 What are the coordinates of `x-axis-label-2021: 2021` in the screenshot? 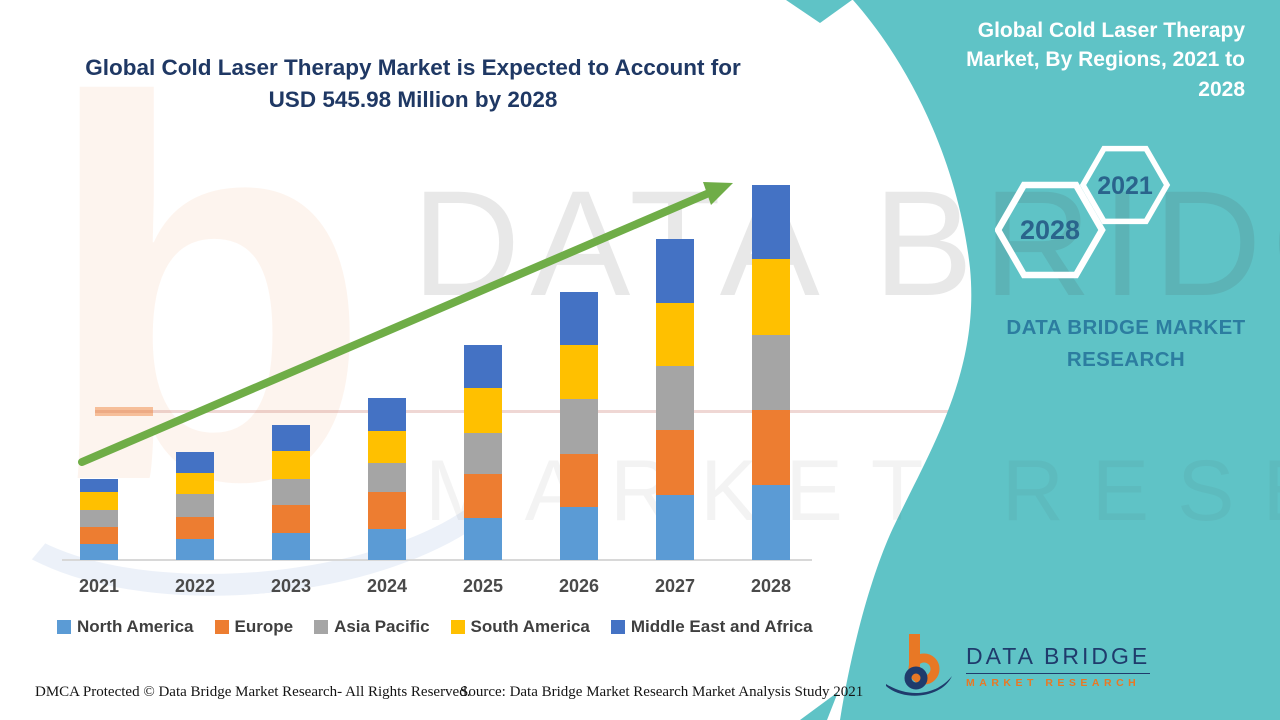 It's located at (99, 586).